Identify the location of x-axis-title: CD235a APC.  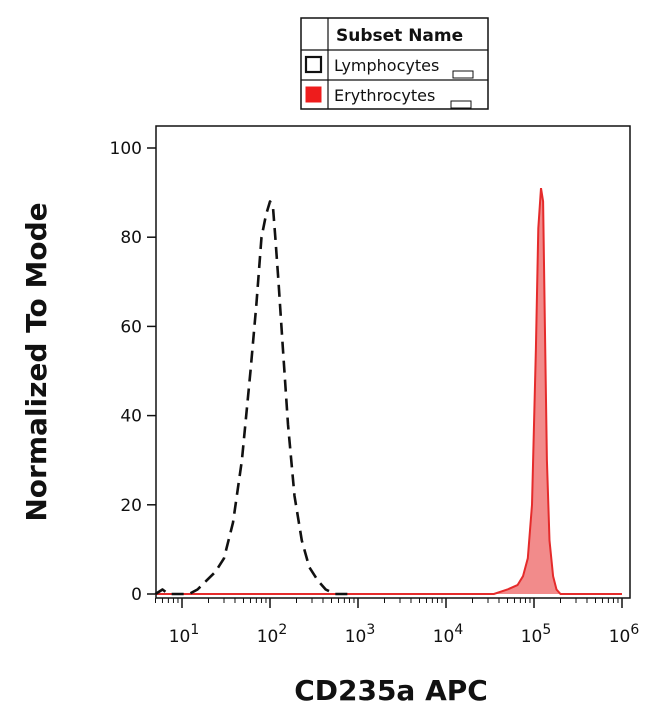
(391, 690).